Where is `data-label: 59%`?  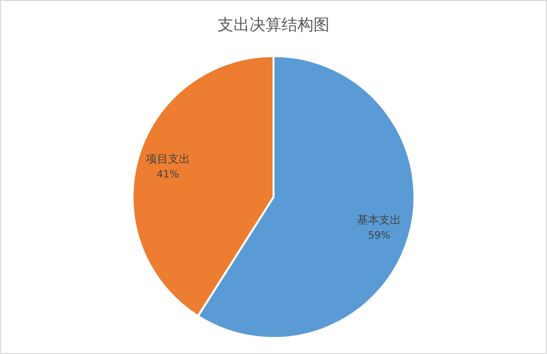 data-label: 59% is located at coordinates (379, 236).